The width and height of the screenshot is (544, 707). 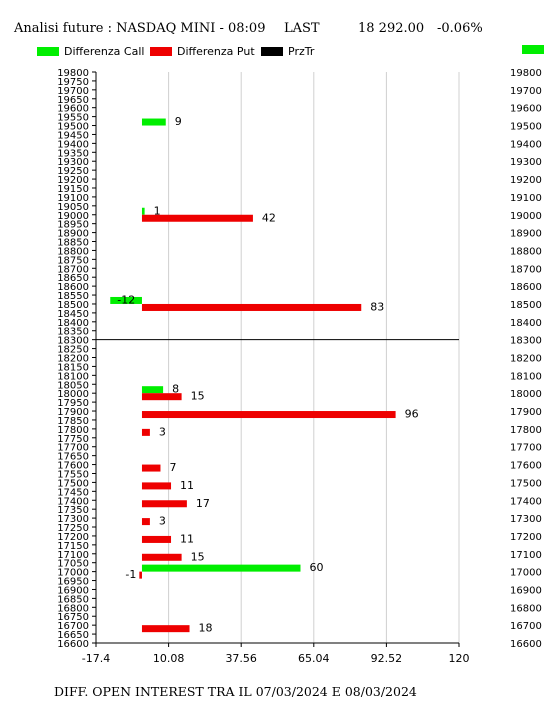 What do you see at coordinates (73, 269) in the screenshot?
I see `y-tick-label: 18700` at bounding box center [73, 269].